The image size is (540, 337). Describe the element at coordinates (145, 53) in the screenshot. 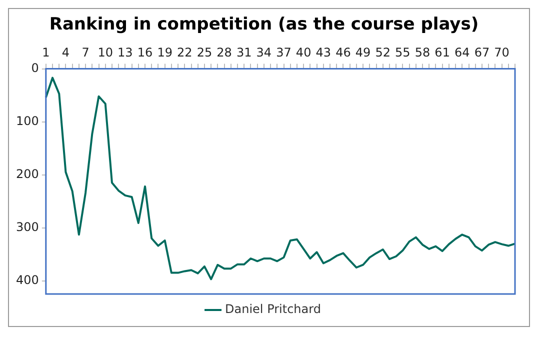

I see `x-tick-label: 16` at that location.